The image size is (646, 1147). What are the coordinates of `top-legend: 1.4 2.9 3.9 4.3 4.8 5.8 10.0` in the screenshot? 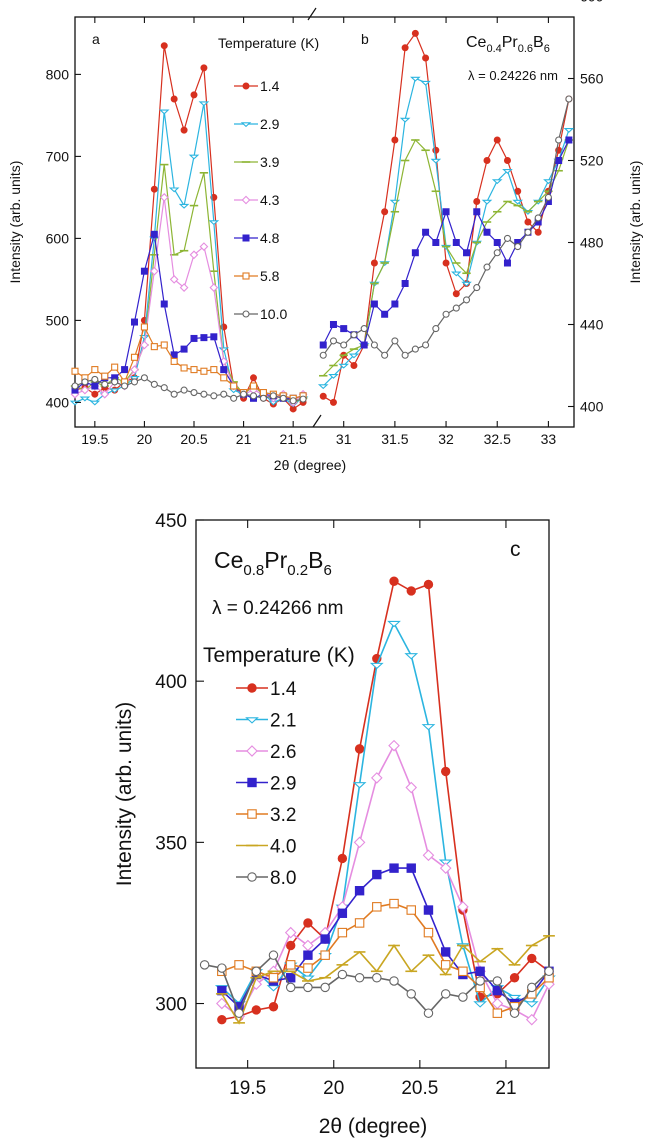 It's located at (260, 200).